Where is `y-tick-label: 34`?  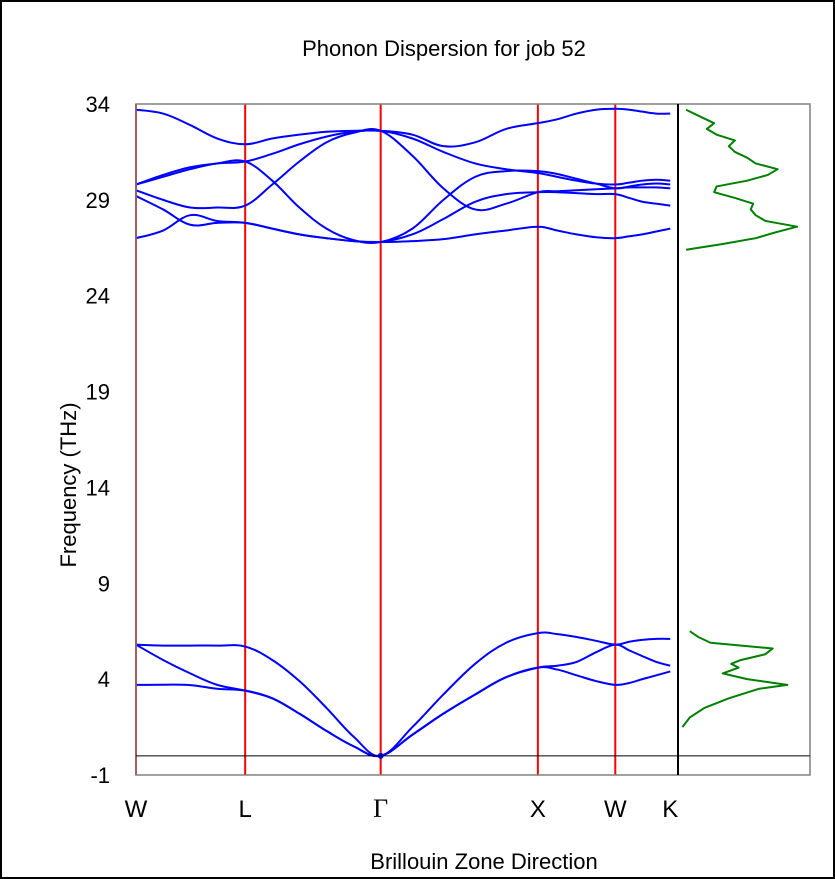 y-tick-label: 34 is located at coordinates (98, 104).